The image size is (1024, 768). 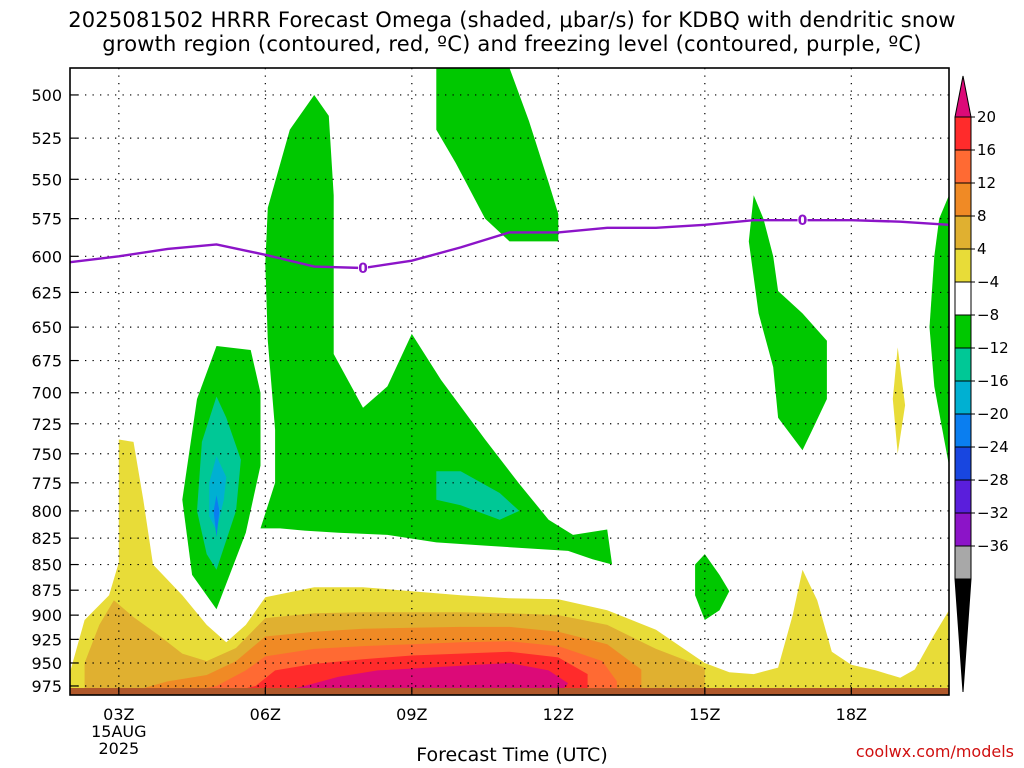 I want to click on x-tick-06Z: 06Z, so click(x=265, y=714).